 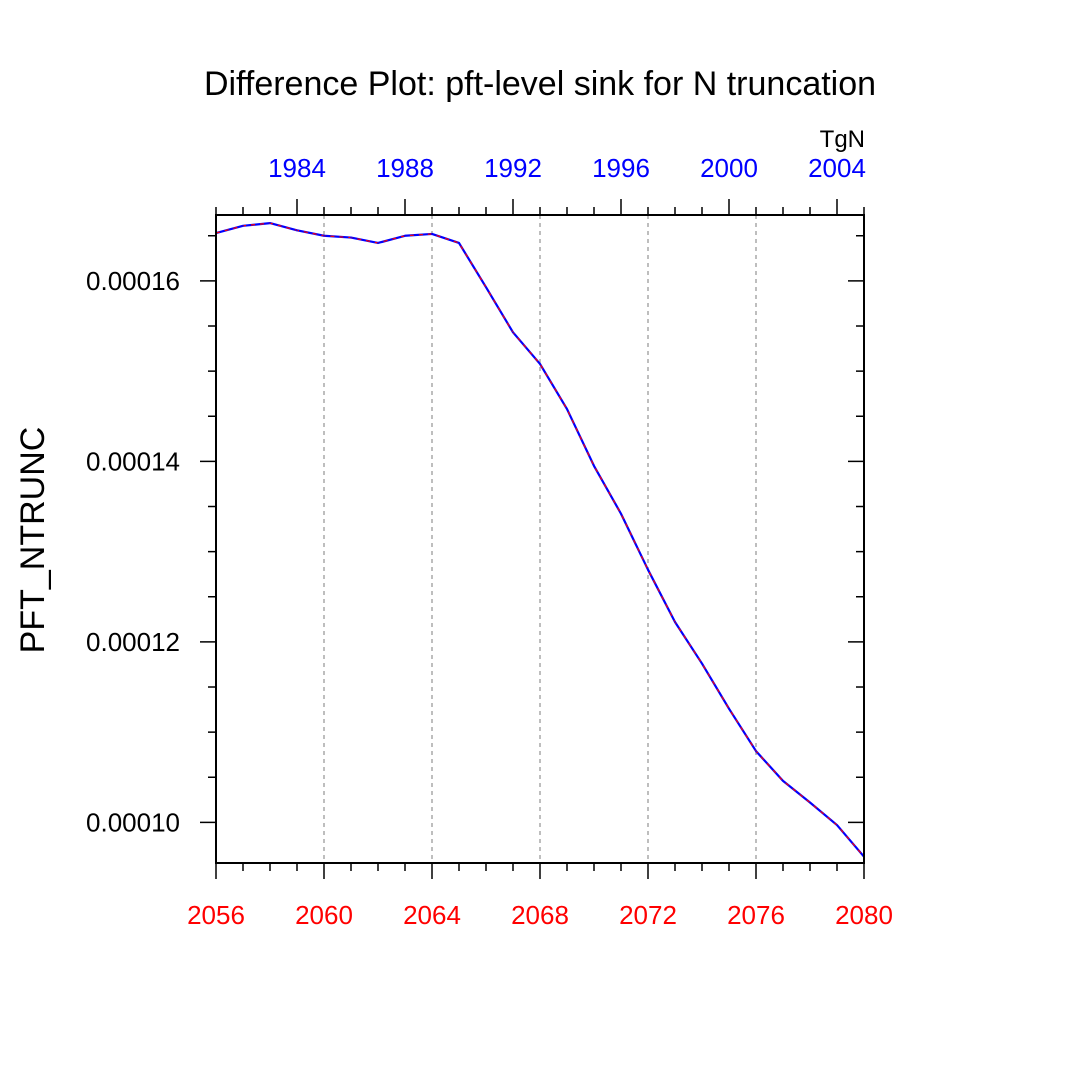 I want to click on y-tick-label: 0.00016, so click(x=133, y=281).